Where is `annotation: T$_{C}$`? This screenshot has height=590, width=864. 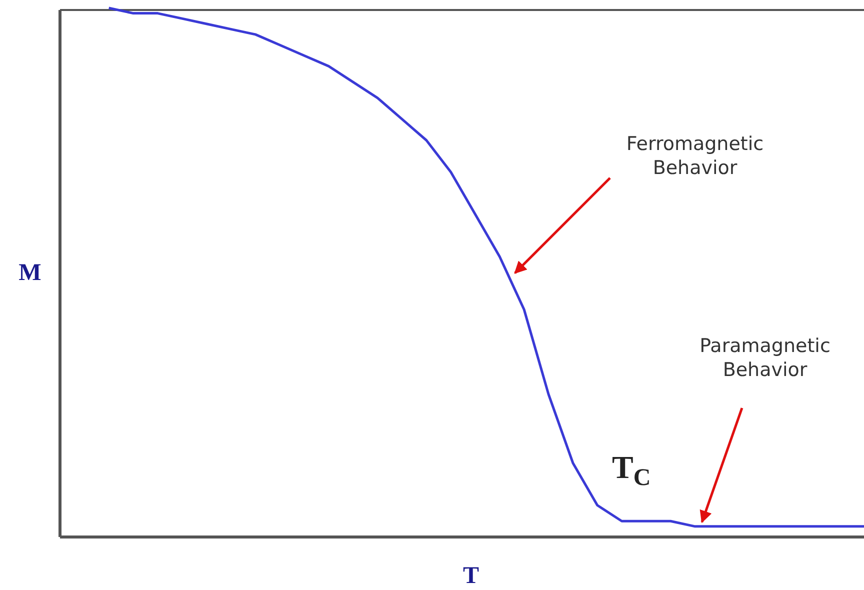 annotation: T$_{C}$ is located at coordinates (631, 470).